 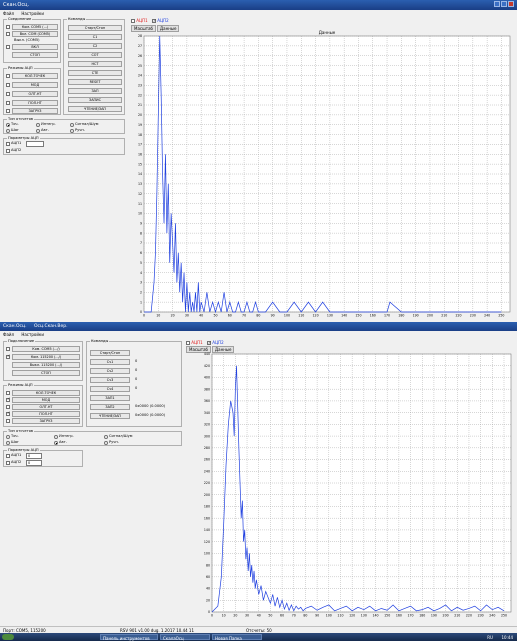 I want to click on tab2-scale: Масштаб, so click(x=199, y=349).